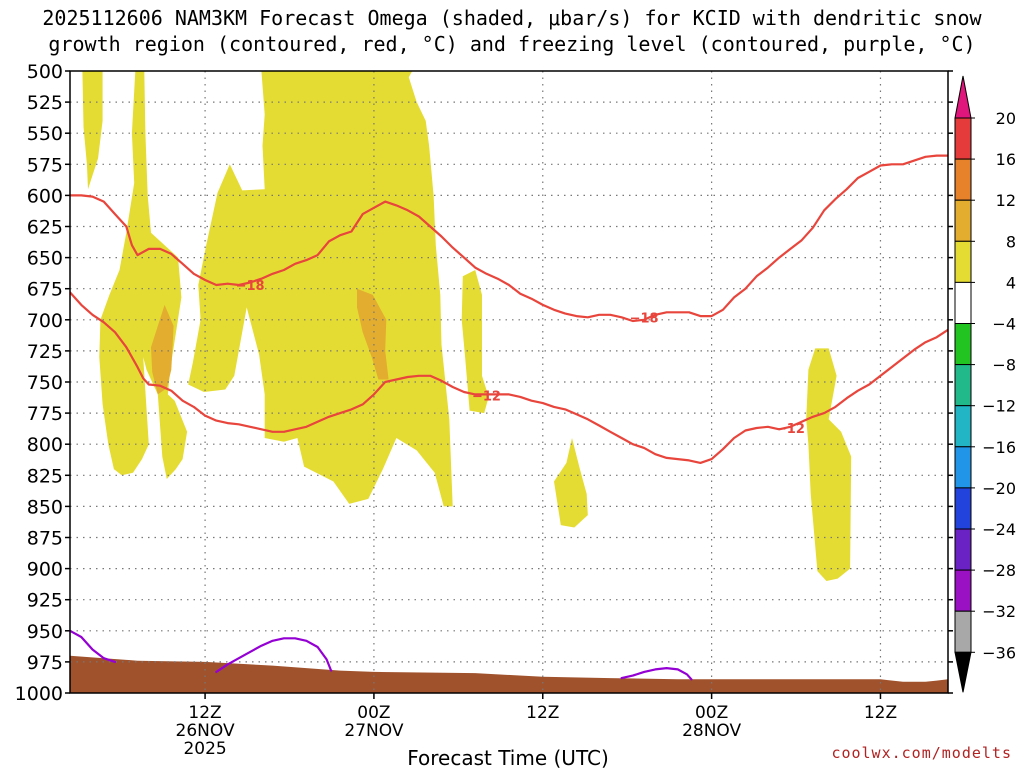  What do you see at coordinates (45, 414) in the screenshot?
I see `y-tick-label: 775` at bounding box center [45, 414].